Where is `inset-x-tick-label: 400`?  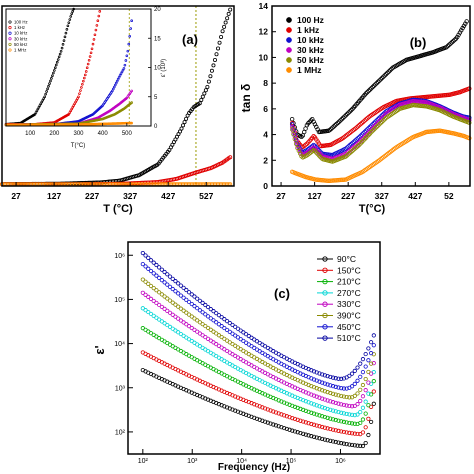 inset-x-tick-label: 400 is located at coordinates (103, 134).